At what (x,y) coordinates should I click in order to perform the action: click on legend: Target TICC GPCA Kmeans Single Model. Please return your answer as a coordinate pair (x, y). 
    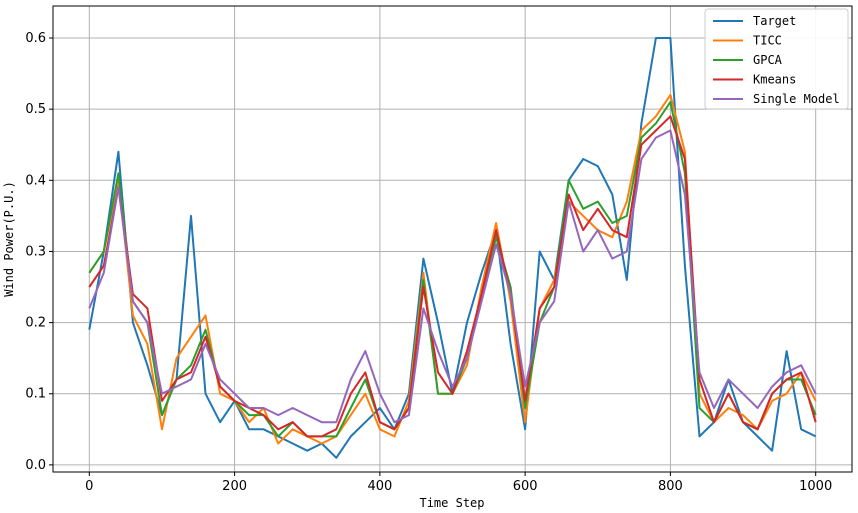
    Looking at the image, I should click on (776, 59).